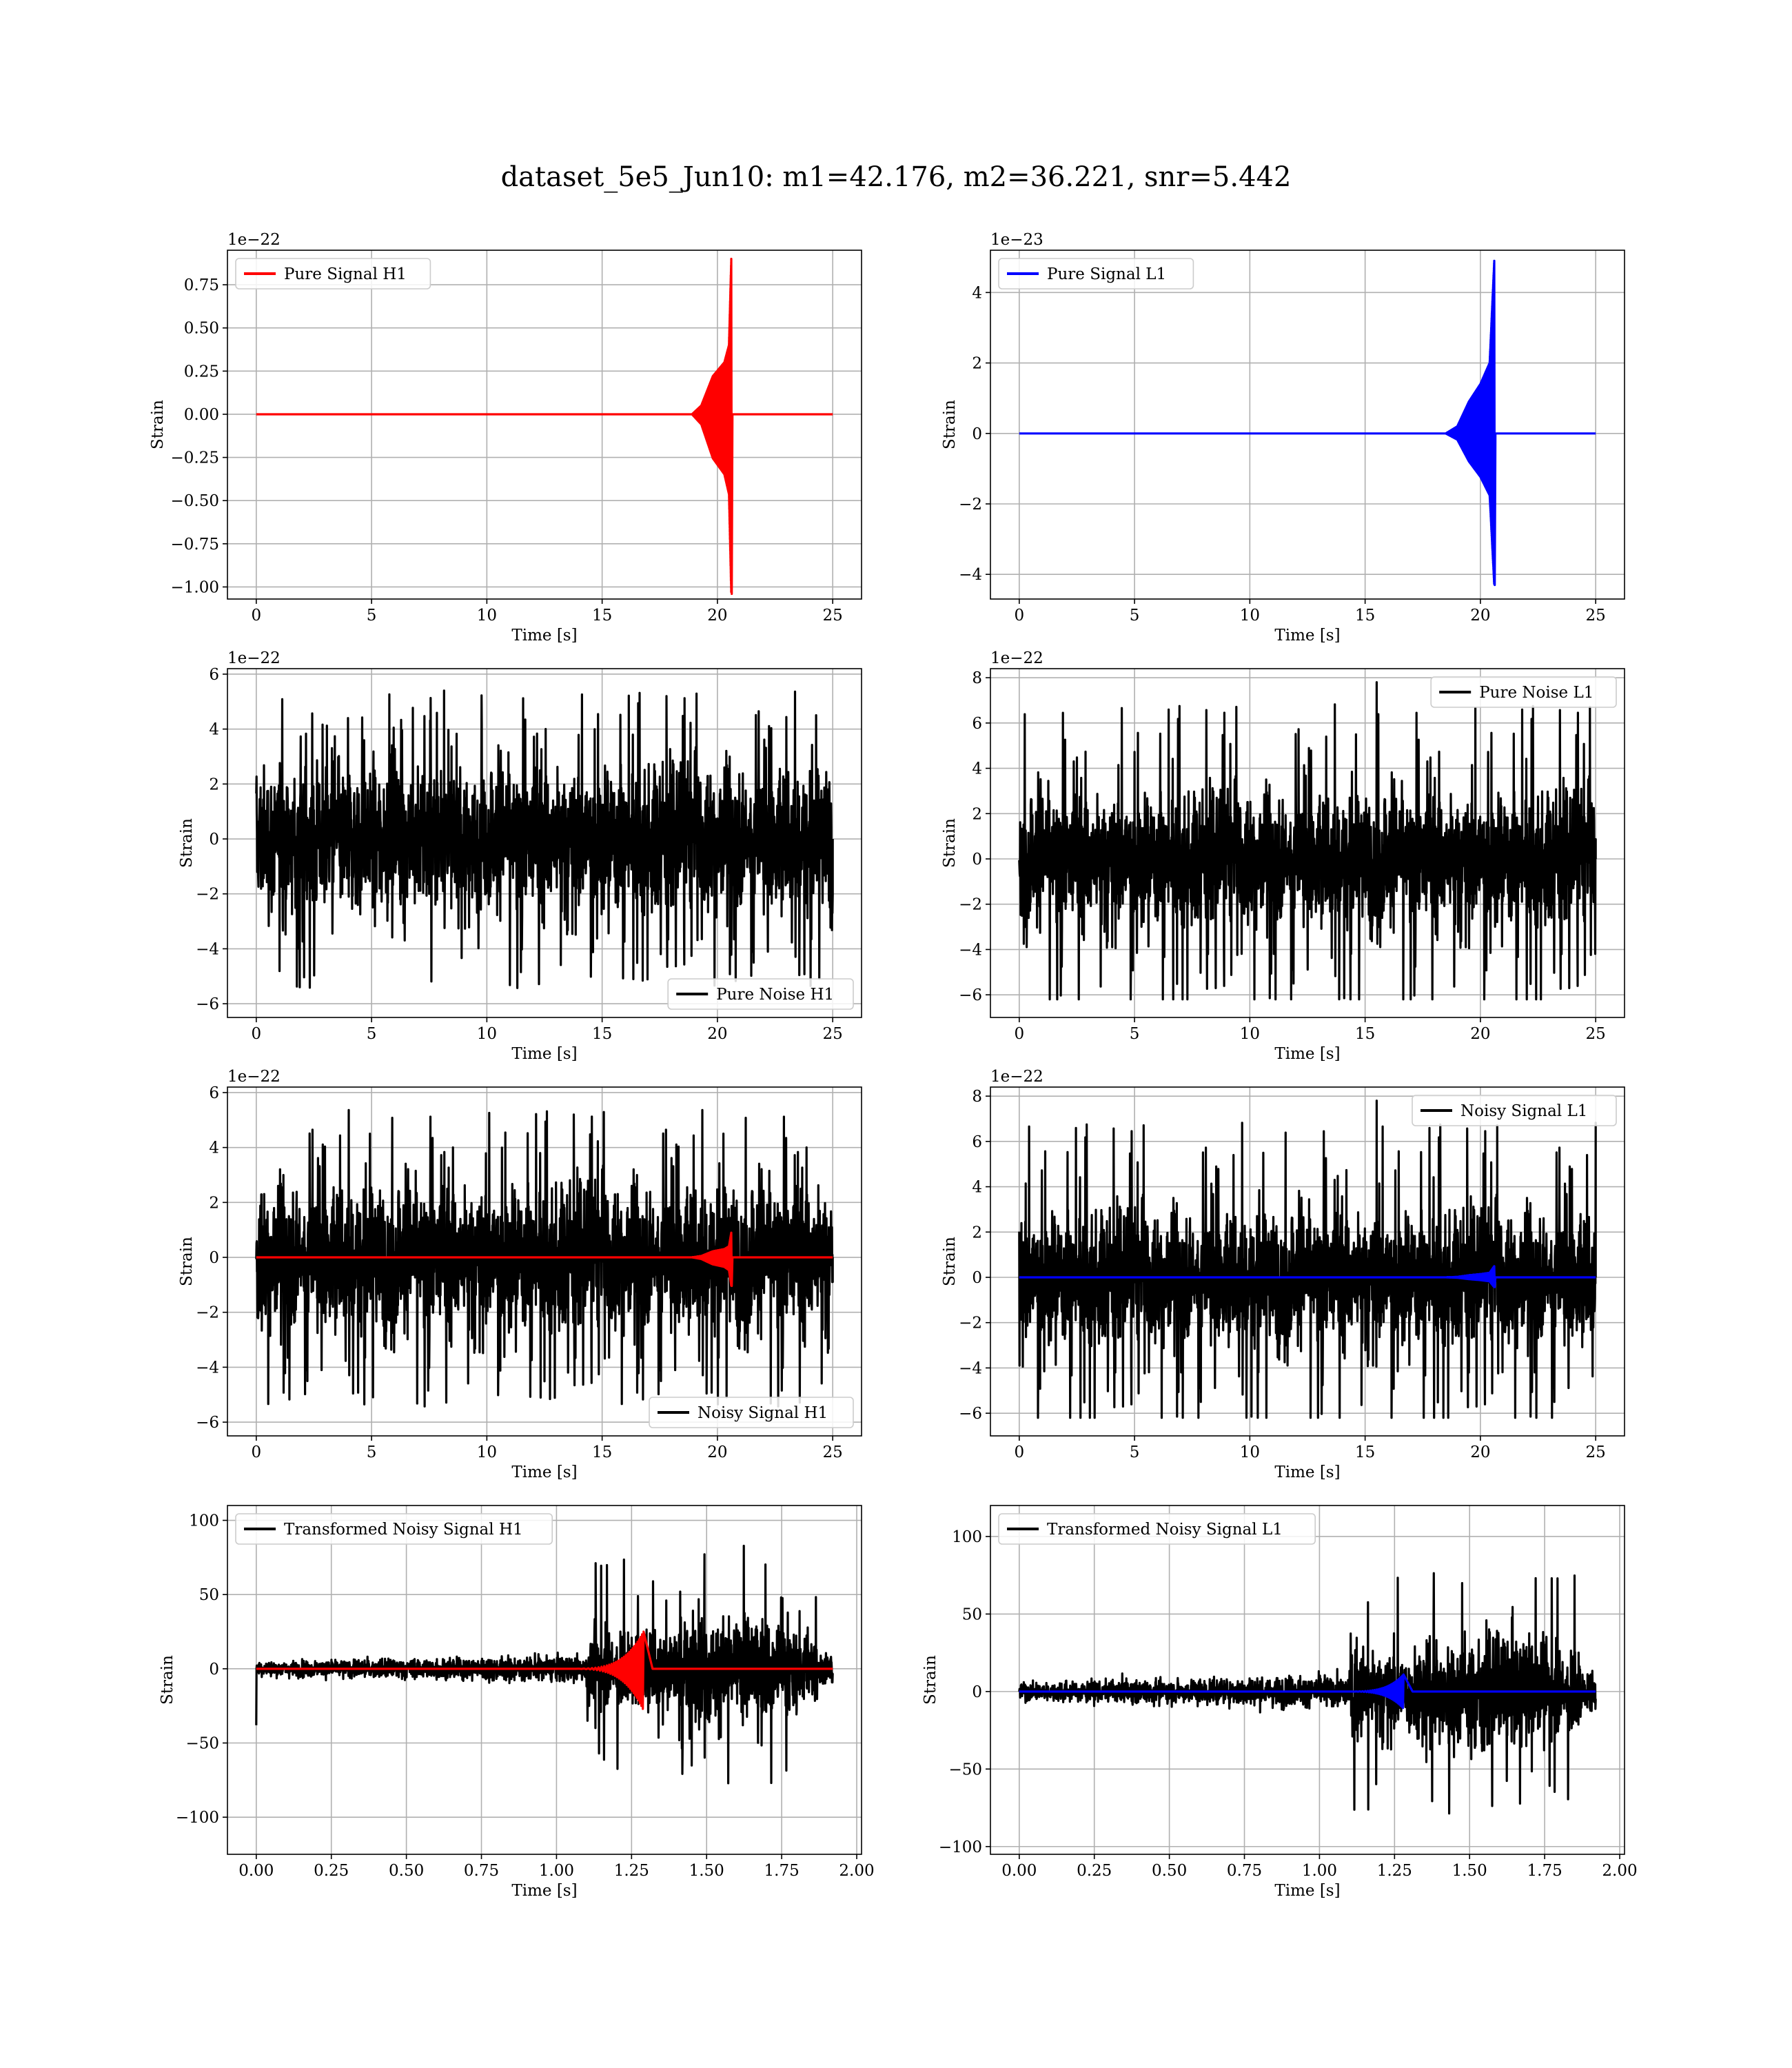  I want to click on series-line-noise, so click(1307, 1693).